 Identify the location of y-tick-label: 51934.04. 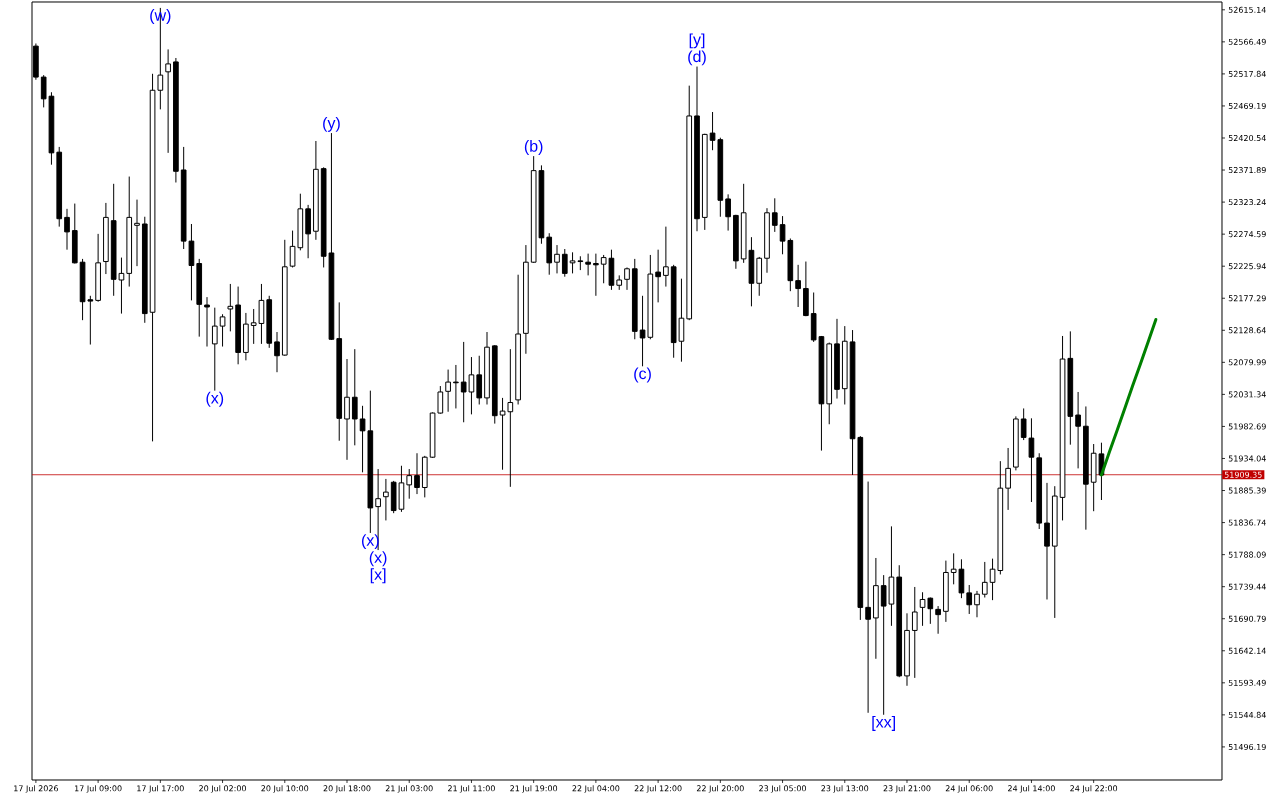
(1247, 458).